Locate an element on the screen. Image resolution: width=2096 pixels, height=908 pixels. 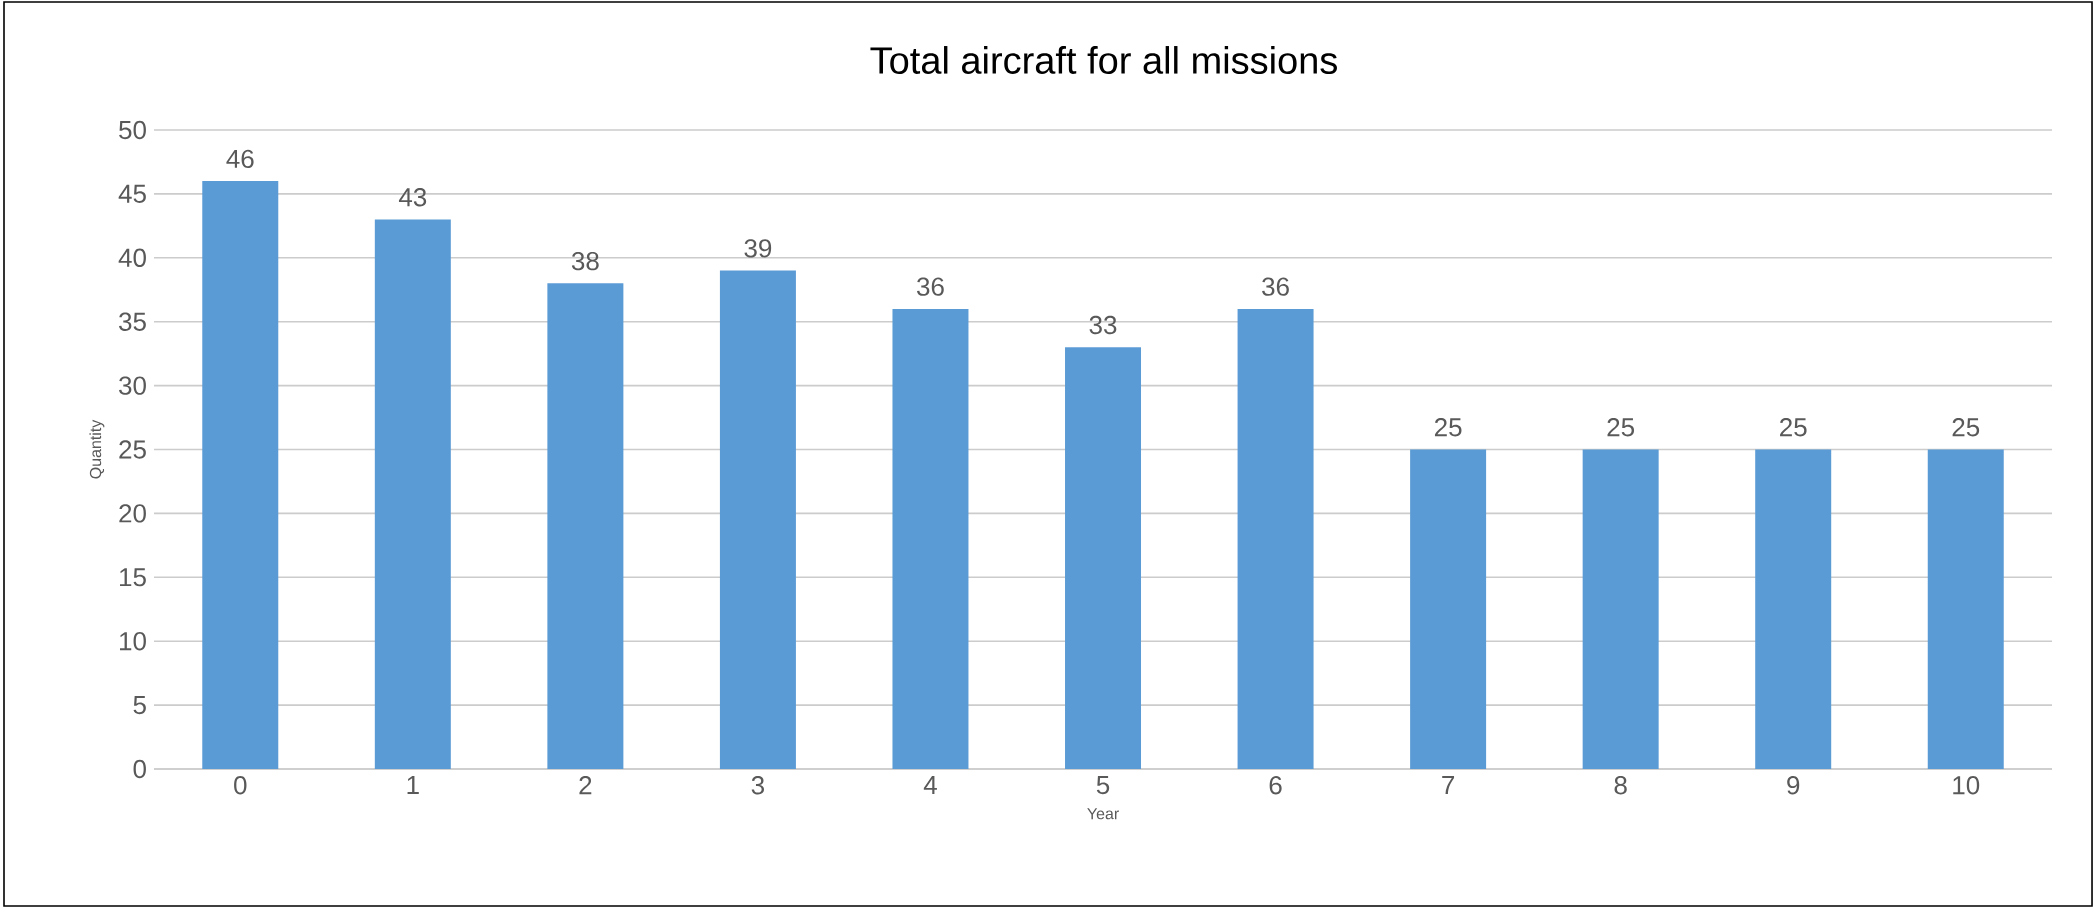
x-tick-label: 1 is located at coordinates (413, 785).